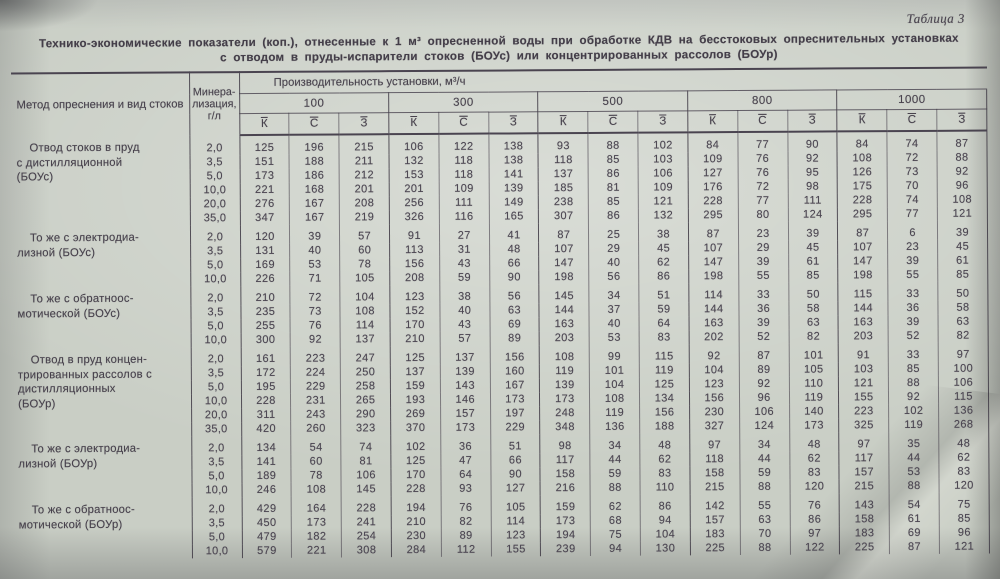  I want to click on value-cell: 51, so click(663, 293).